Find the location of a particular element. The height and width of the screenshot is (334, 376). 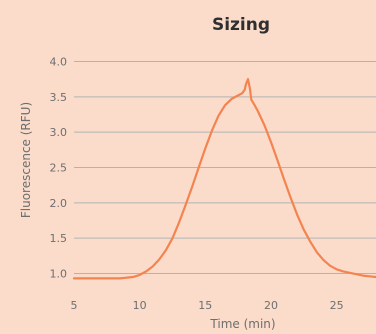

x-tick-label: 5 is located at coordinates (74, 305).